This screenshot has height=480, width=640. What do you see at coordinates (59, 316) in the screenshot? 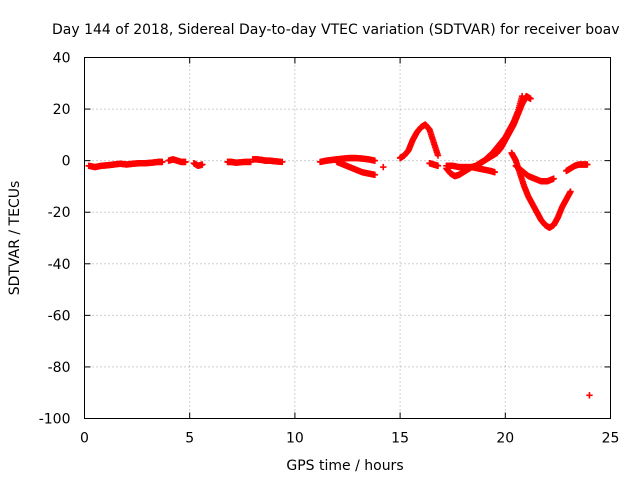
I see `y-tick-label: -60` at bounding box center [59, 316].